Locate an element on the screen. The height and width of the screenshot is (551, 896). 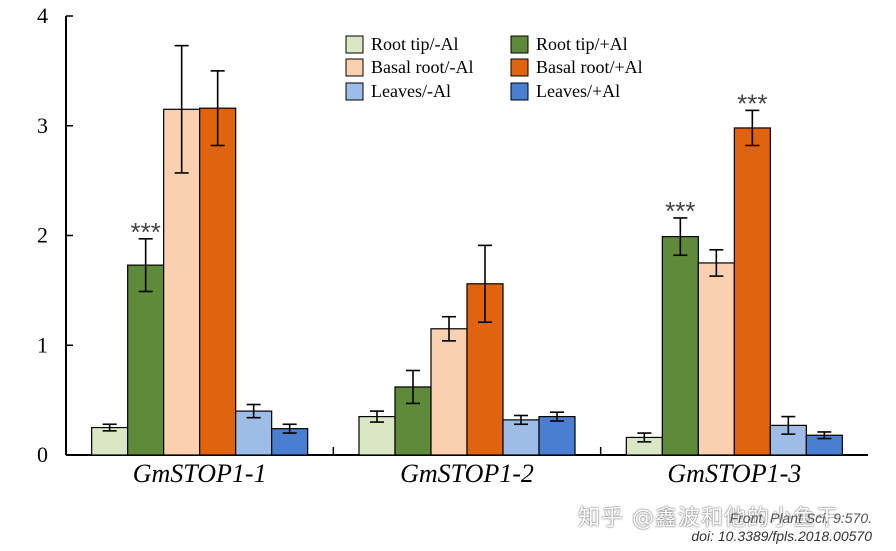
legend-item: Root tip/-Al is located at coordinates (402, 44).